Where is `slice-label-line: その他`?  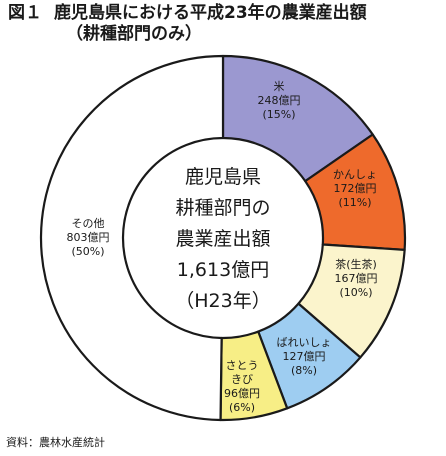
slice-label-line: その他 is located at coordinates (88, 223).